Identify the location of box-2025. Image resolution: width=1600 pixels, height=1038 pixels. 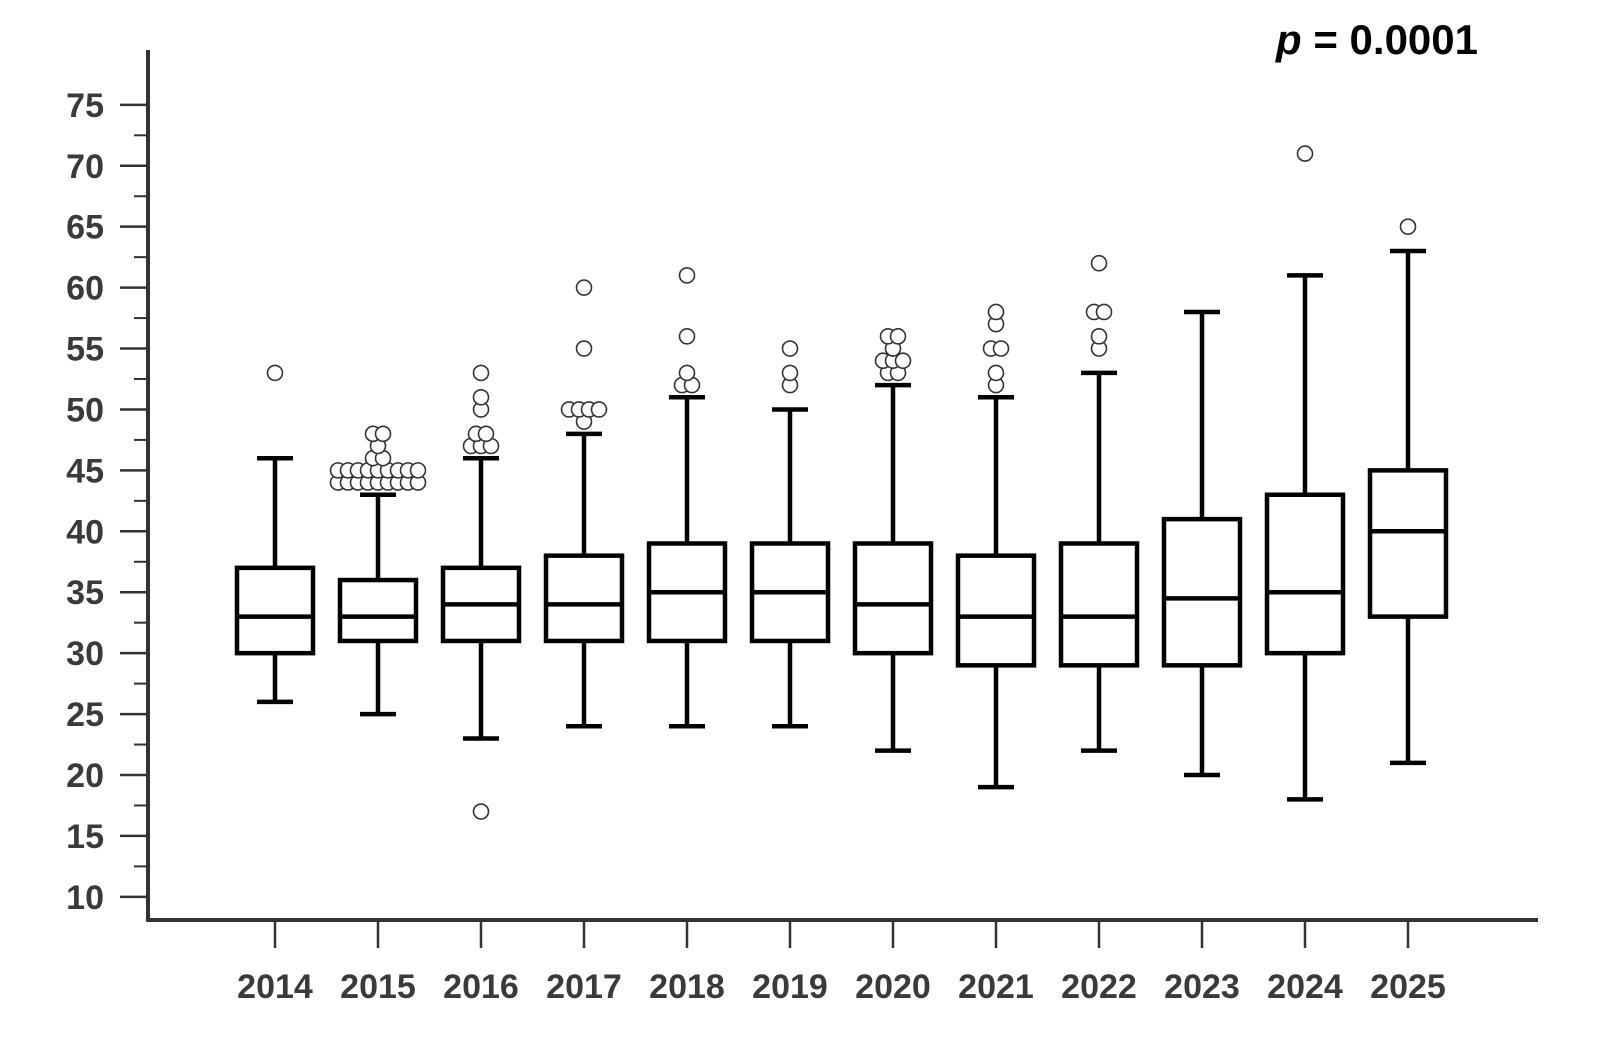
(1408, 492).